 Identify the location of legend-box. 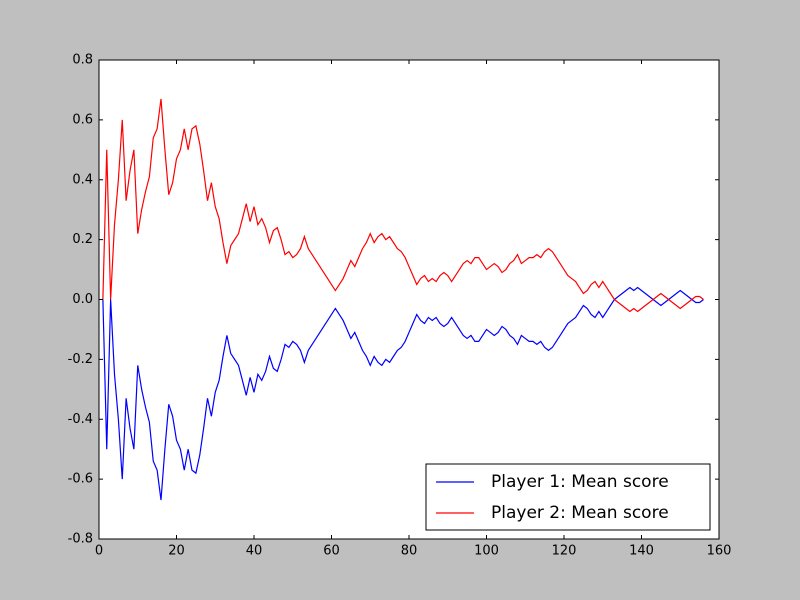
(568, 497).